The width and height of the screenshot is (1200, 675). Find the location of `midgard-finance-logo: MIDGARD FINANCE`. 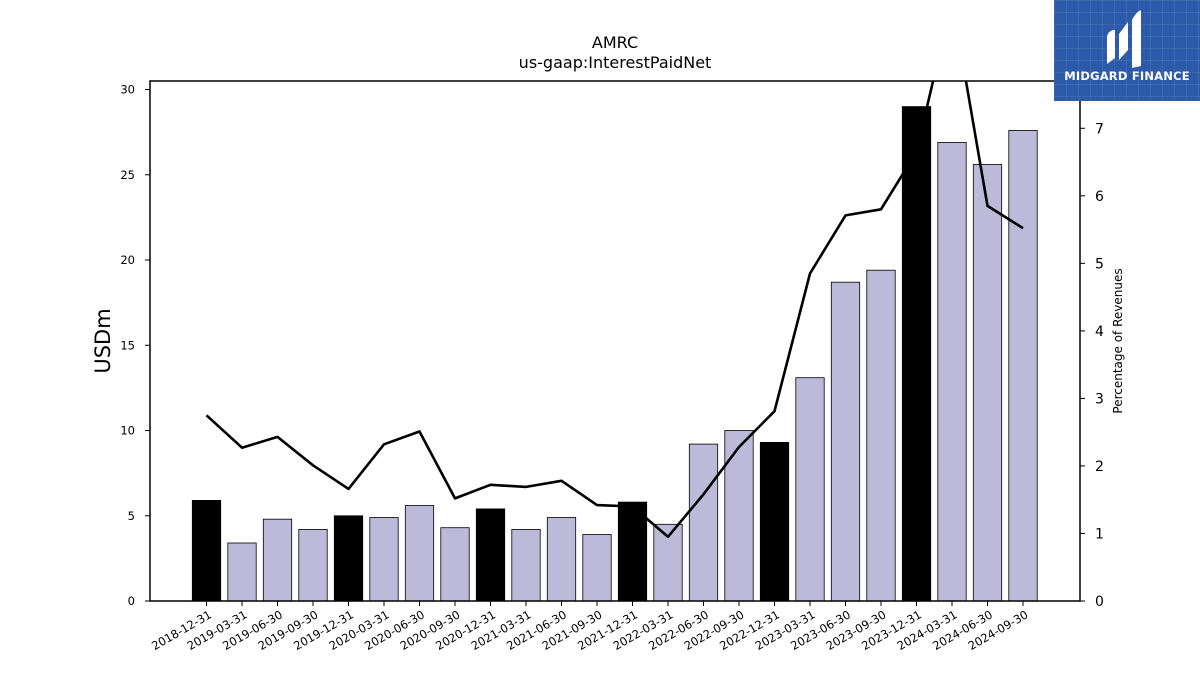

midgard-finance-logo: MIDGARD FINANCE is located at coordinates (1127, 50).